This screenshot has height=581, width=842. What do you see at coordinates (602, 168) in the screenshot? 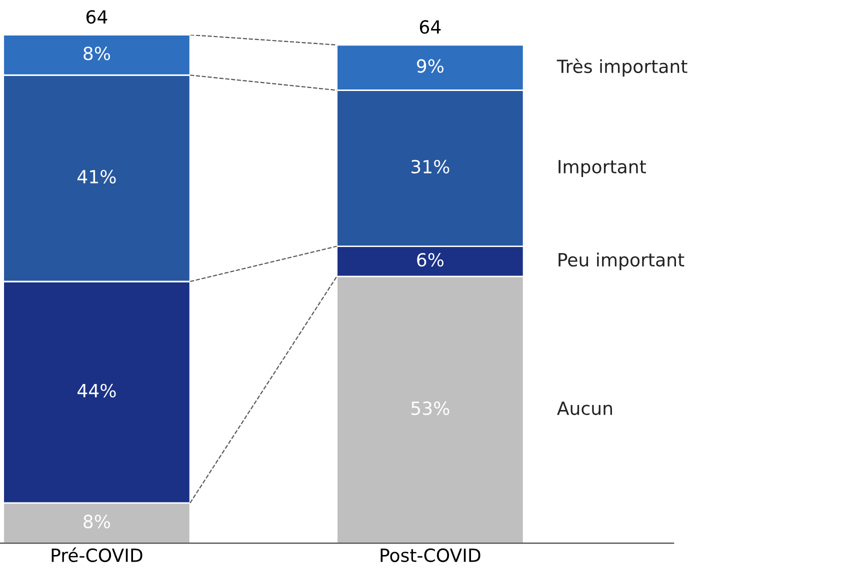
I see `series-label: Important` at bounding box center [602, 168].